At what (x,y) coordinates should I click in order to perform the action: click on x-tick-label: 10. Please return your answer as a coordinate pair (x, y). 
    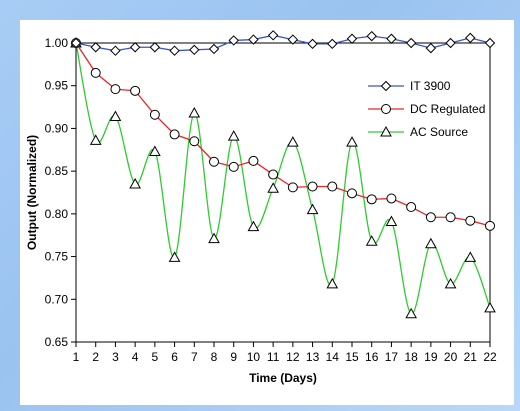
    Looking at the image, I should click on (254, 357).